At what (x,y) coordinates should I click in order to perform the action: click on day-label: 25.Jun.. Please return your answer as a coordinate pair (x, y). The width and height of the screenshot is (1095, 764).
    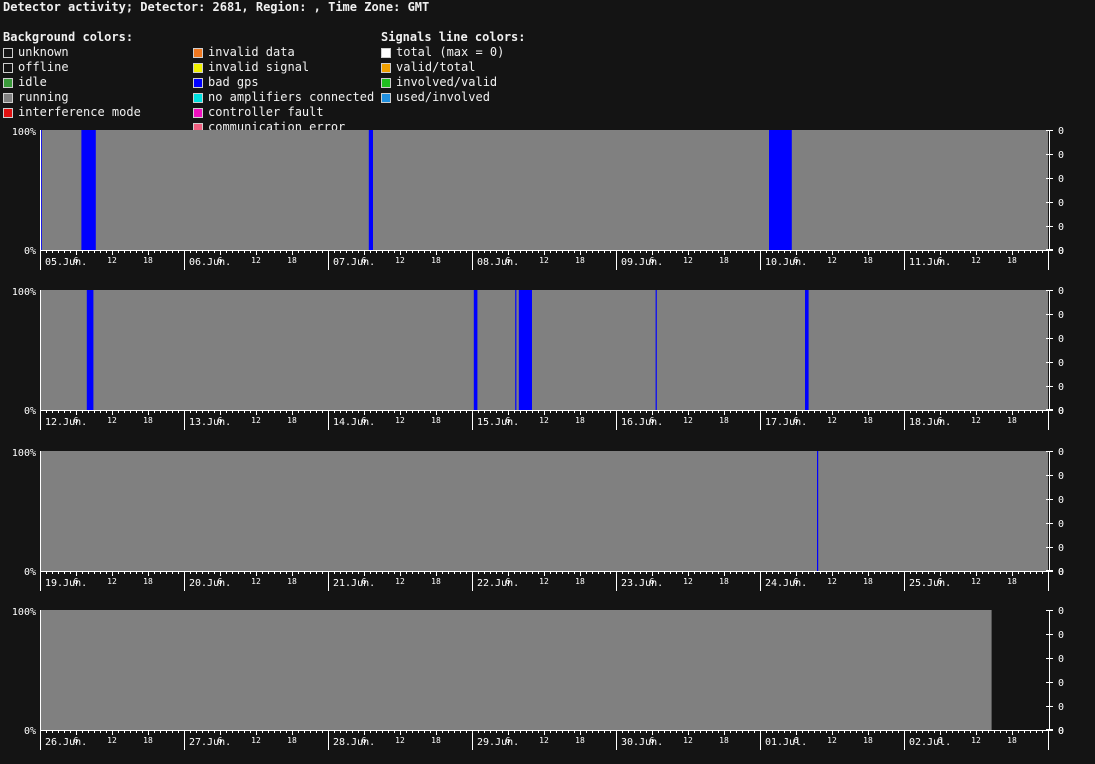
    Looking at the image, I should click on (930, 583).